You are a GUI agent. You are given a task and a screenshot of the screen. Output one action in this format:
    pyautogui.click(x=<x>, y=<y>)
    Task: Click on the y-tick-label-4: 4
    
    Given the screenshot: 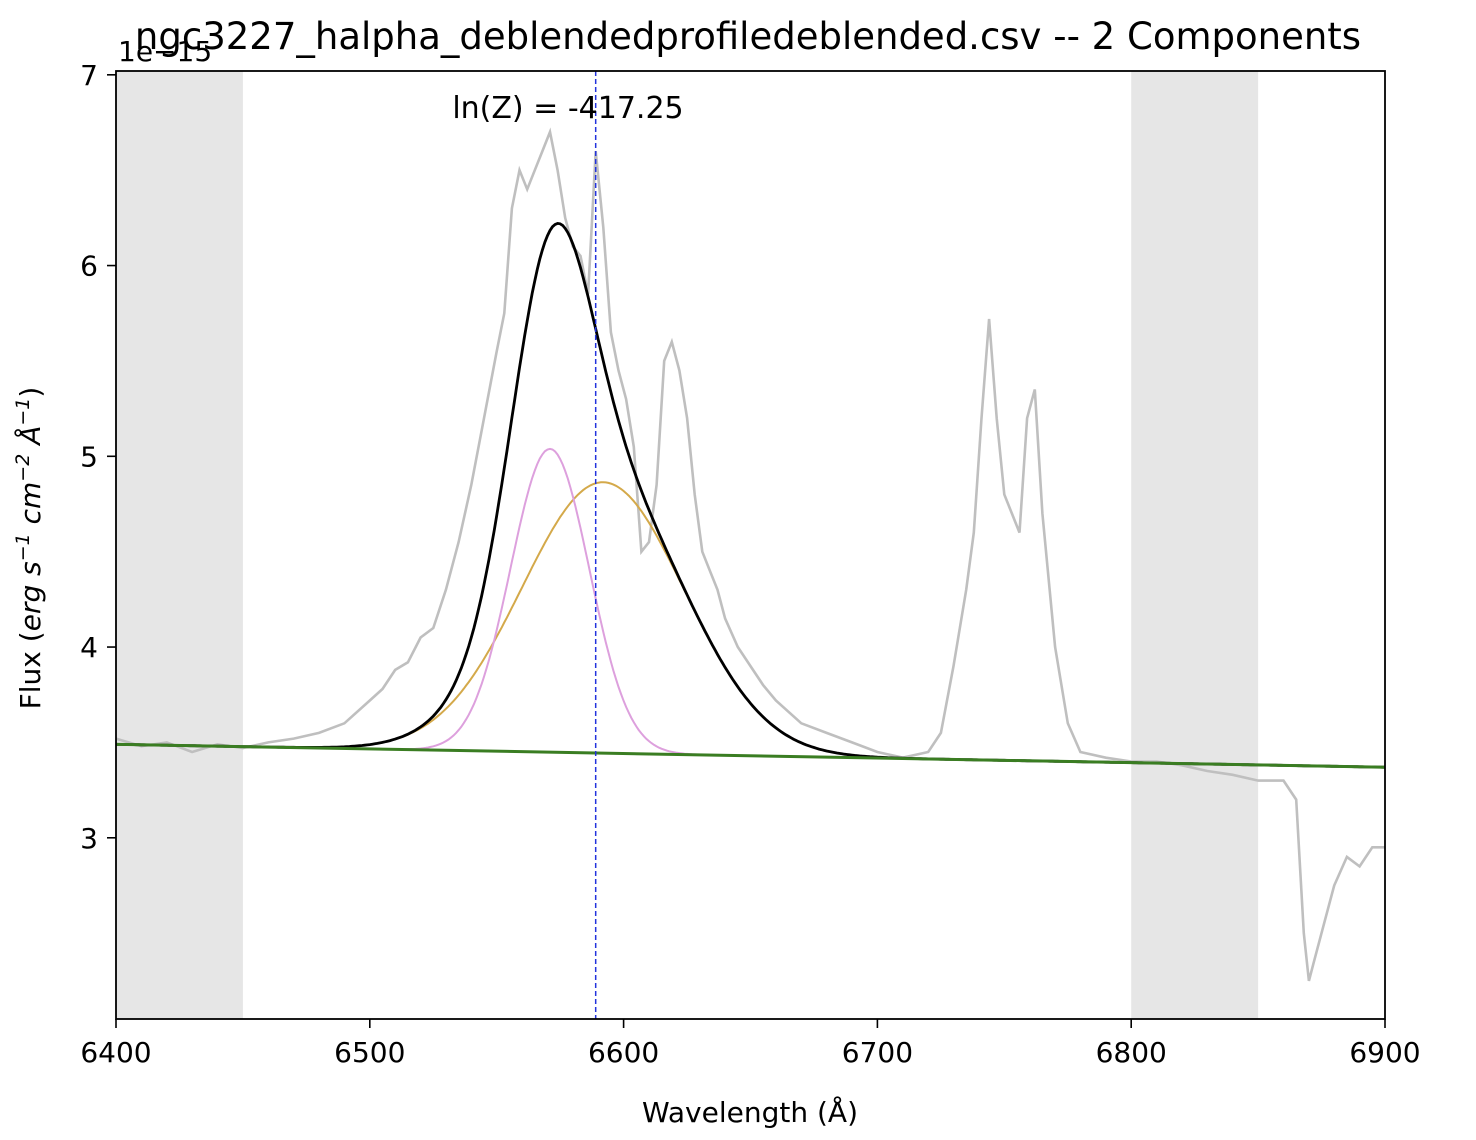 What is the action you would take?
    pyautogui.click(x=89, y=647)
    